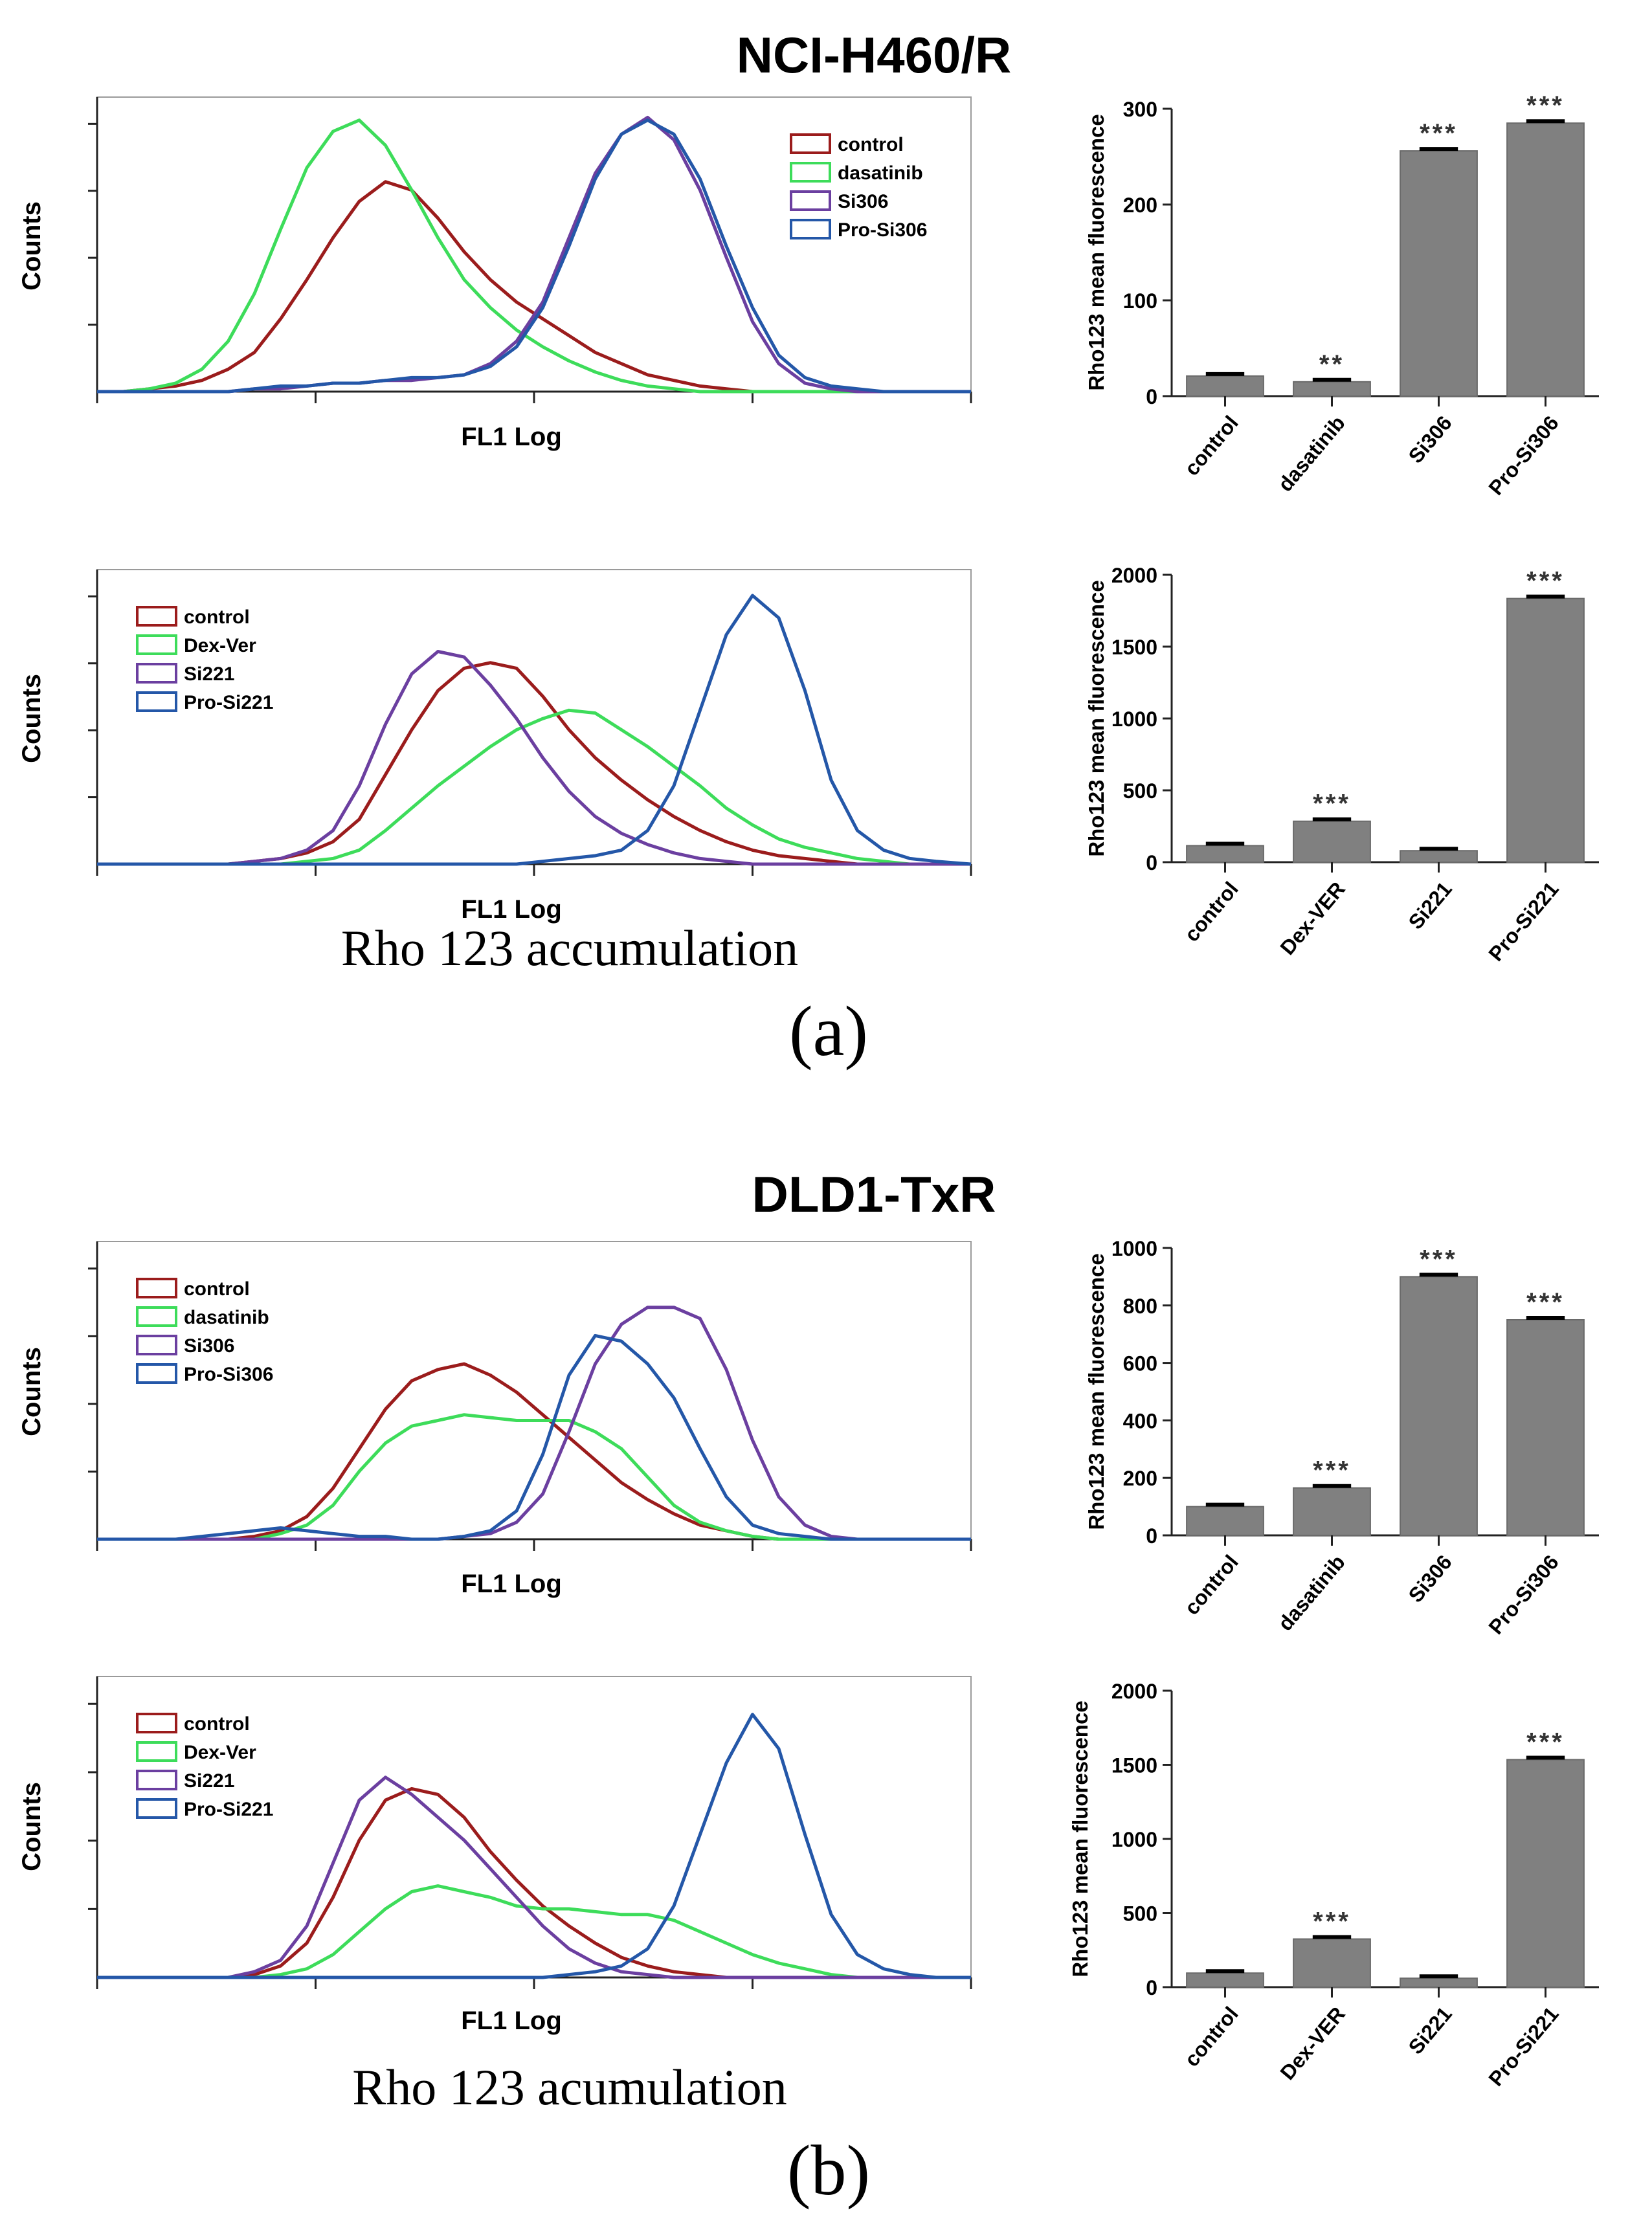 The height and width of the screenshot is (2237, 1652). I want to click on bar_b2-y-tick-label: 2000, so click(1134, 1691).